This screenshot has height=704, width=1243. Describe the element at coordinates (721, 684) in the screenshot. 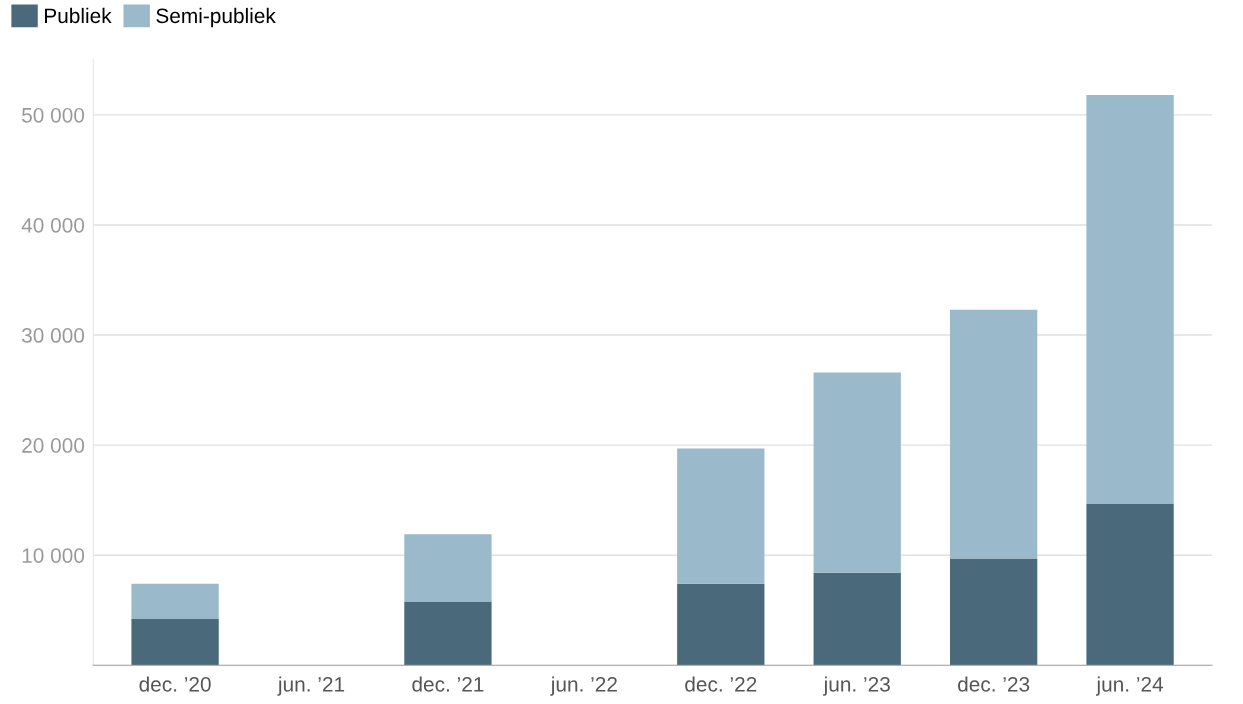

I see `x-tick-label: dec. ’22` at that location.